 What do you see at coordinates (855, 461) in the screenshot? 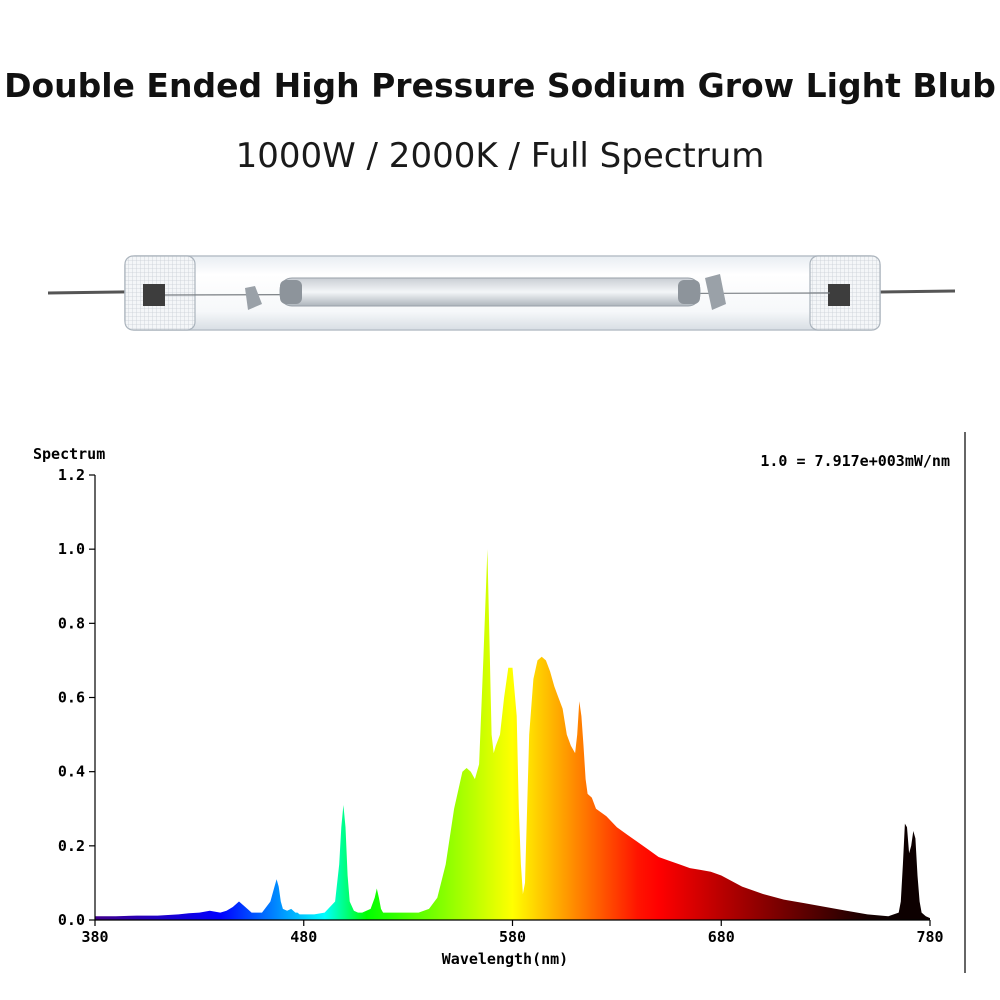
I see `scale-note: 1.0 = 7.917e+003mW/nm` at bounding box center [855, 461].